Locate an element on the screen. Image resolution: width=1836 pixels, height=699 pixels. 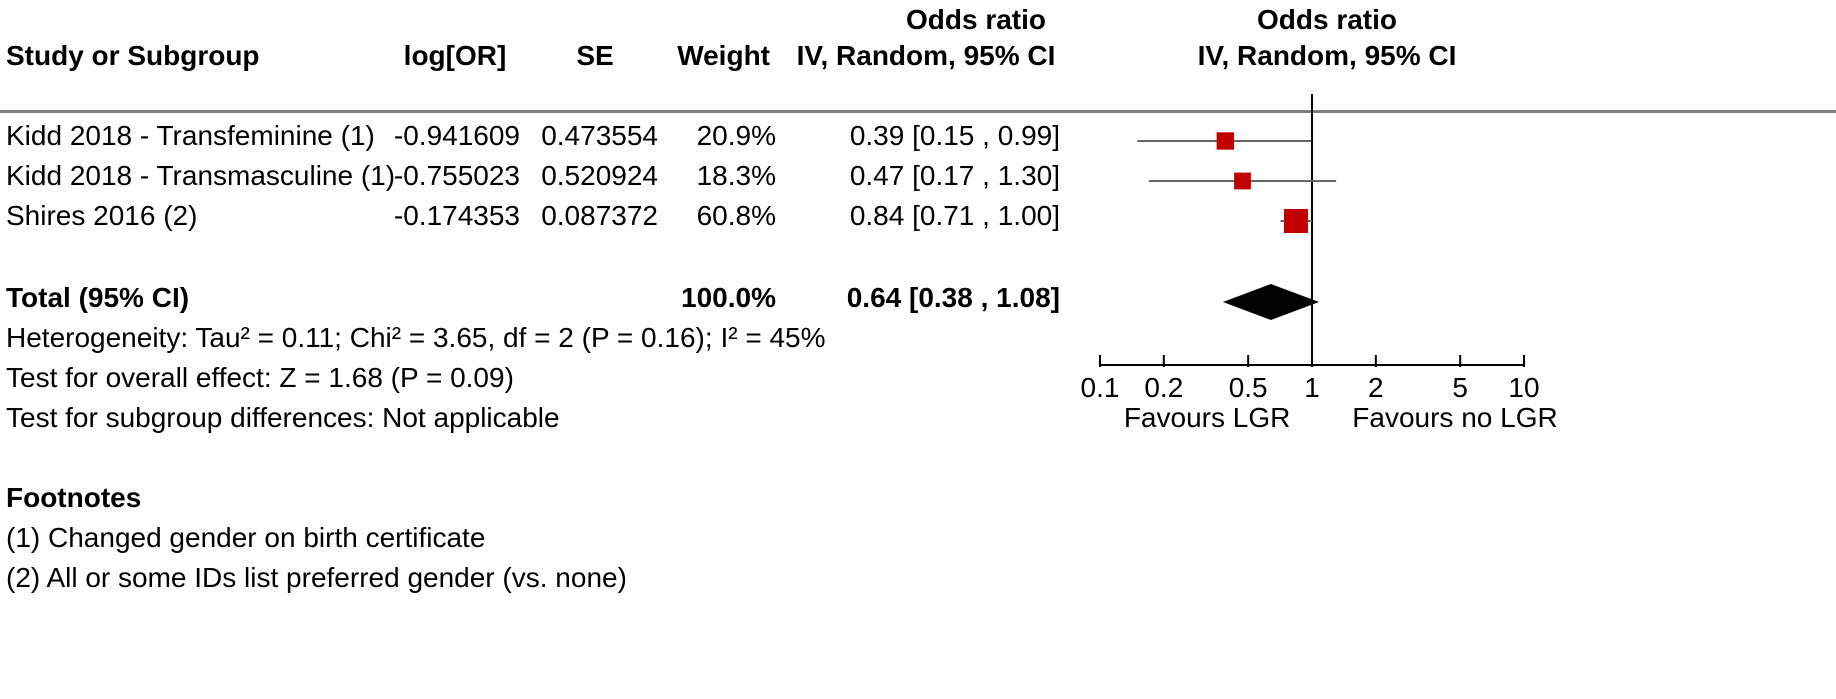
or-header-line1: Odds ratio is located at coordinates (975, 19).